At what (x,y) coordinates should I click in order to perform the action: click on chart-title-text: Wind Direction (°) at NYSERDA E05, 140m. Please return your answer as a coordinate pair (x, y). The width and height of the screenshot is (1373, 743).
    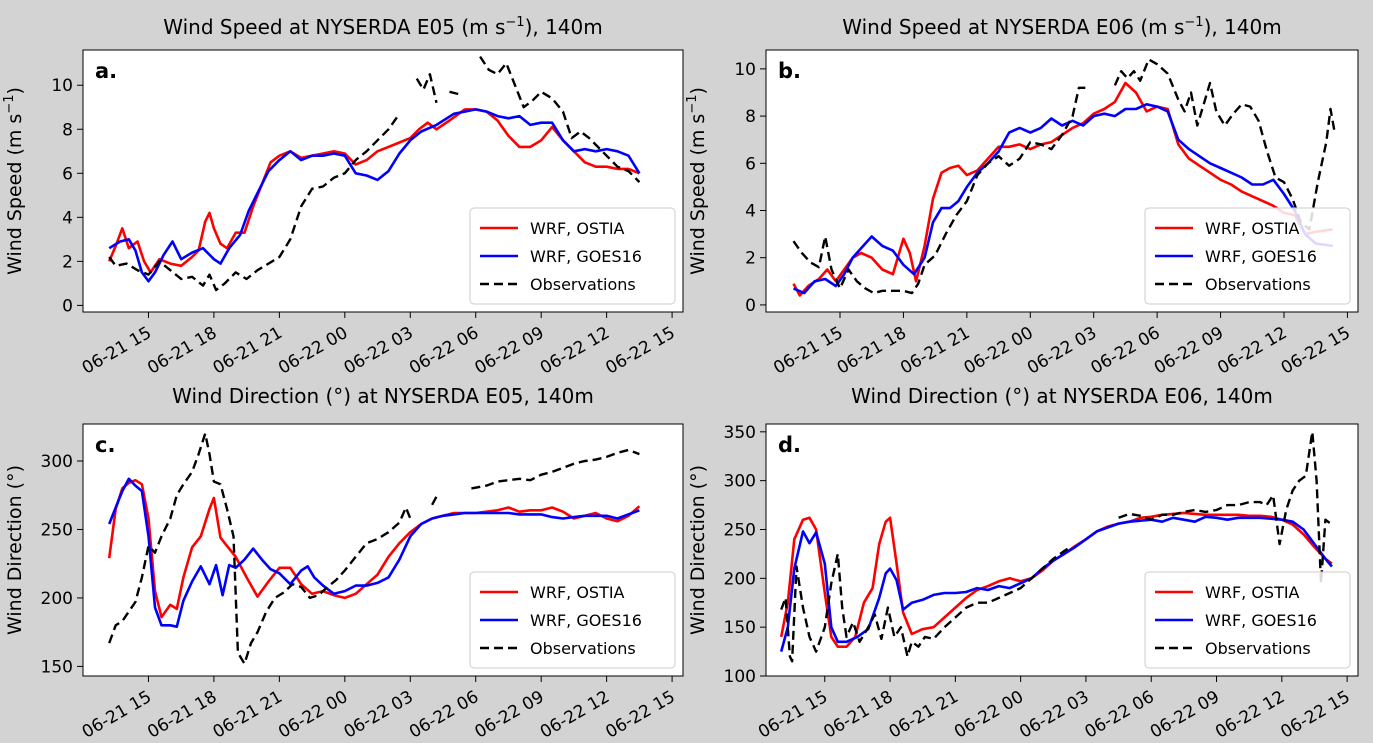
    Looking at the image, I should click on (383, 396).